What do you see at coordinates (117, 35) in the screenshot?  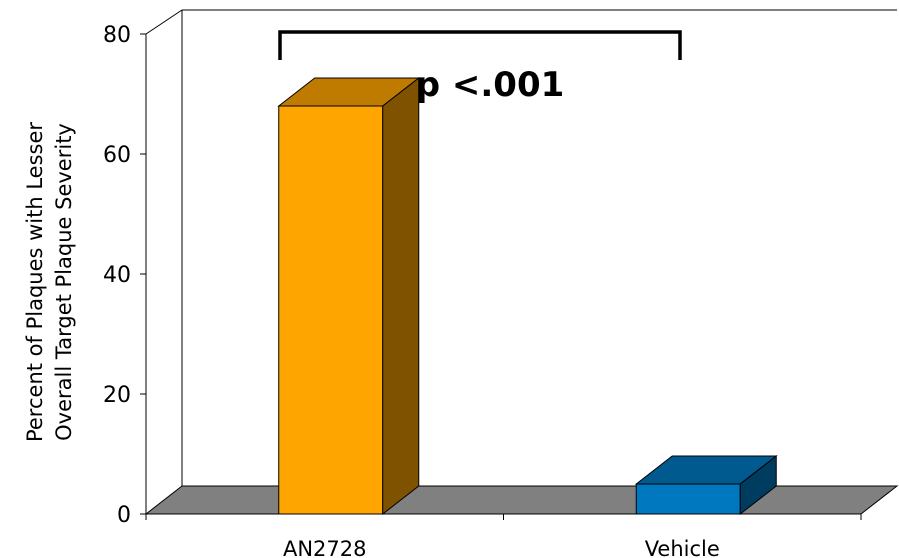 I see `y-tick-label: 80` at bounding box center [117, 35].